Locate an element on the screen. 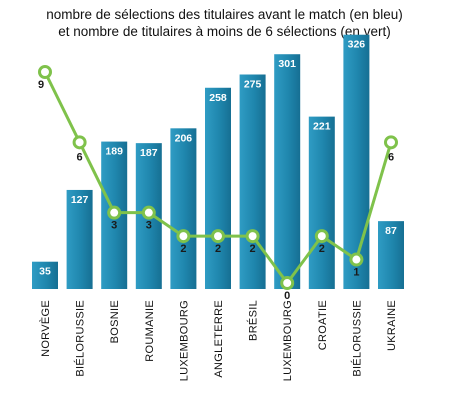 This screenshot has width=449, height=418. bar-value-label: 301 is located at coordinates (287, 64).